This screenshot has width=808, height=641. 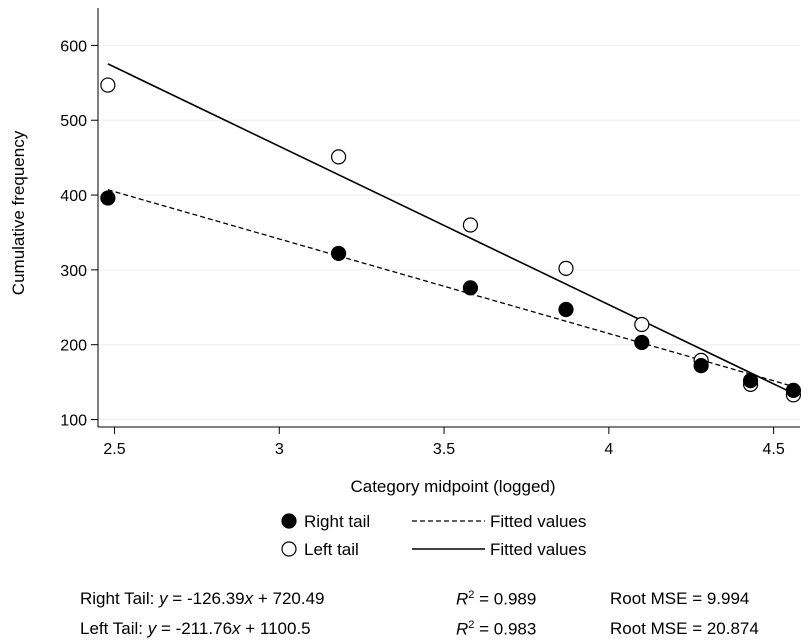 What do you see at coordinates (684, 628) in the screenshot?
I see `left-tail-rmse: Root MSE = 20.874` at bounding box center [684, 628].